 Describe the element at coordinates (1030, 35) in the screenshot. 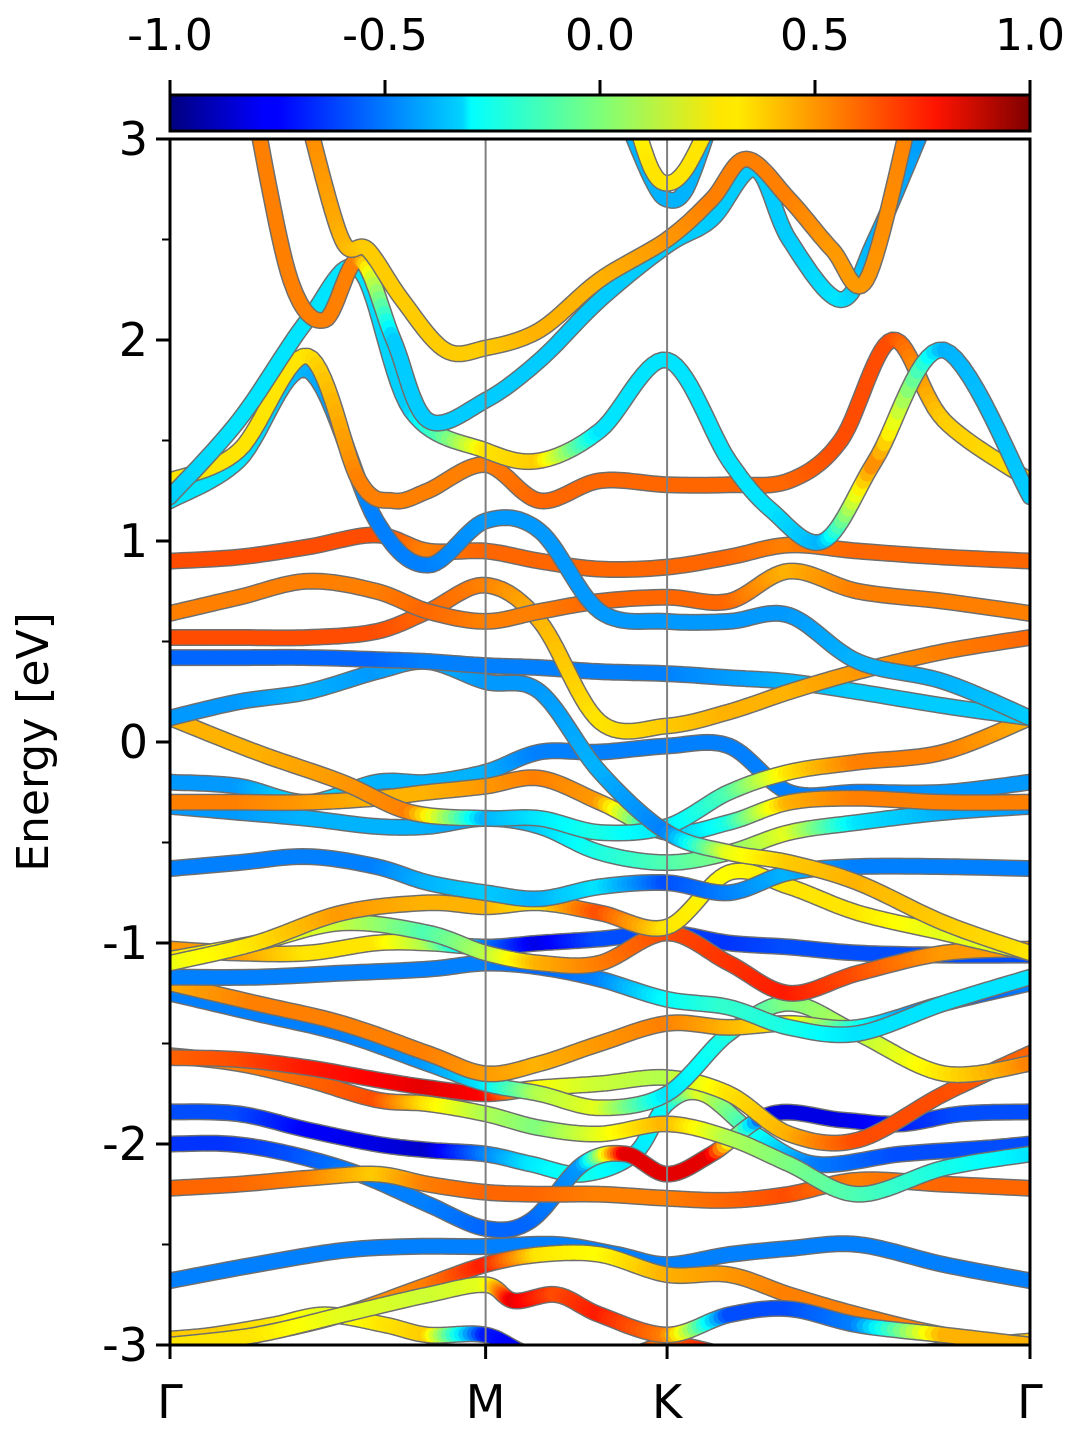

I see `colorbar-tick-label: 1.0` at that location.